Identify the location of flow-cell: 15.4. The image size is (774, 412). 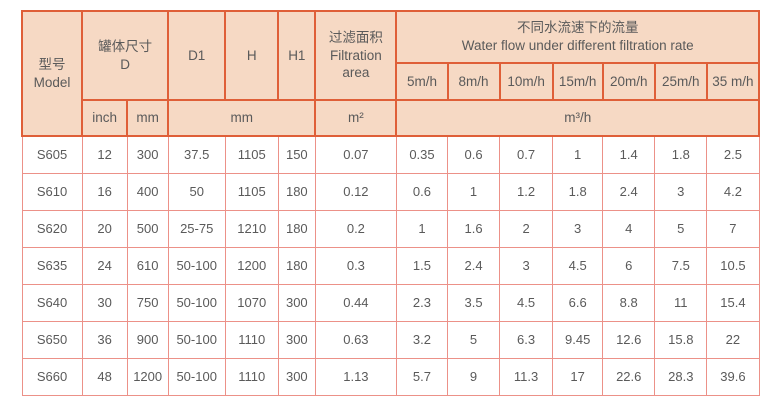
(733, 302).